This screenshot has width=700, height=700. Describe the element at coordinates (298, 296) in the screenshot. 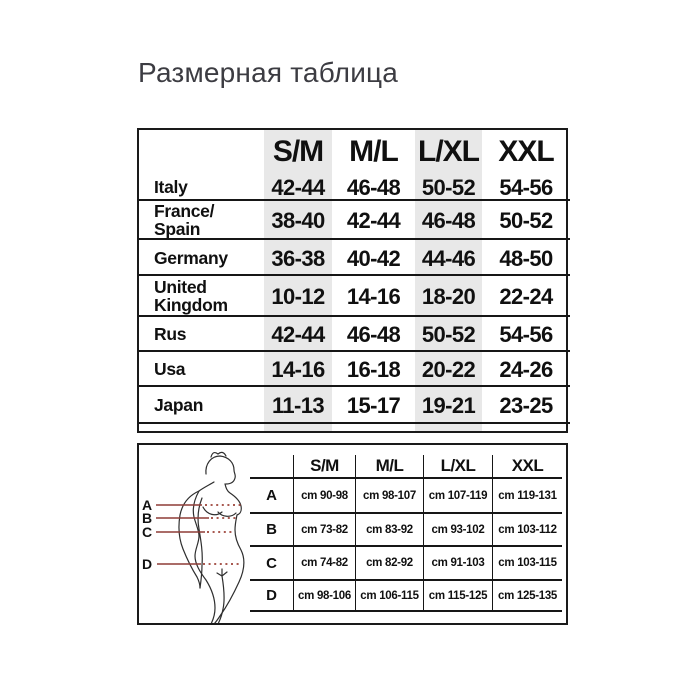

I see `size-value-cell: 10-12` at that location.